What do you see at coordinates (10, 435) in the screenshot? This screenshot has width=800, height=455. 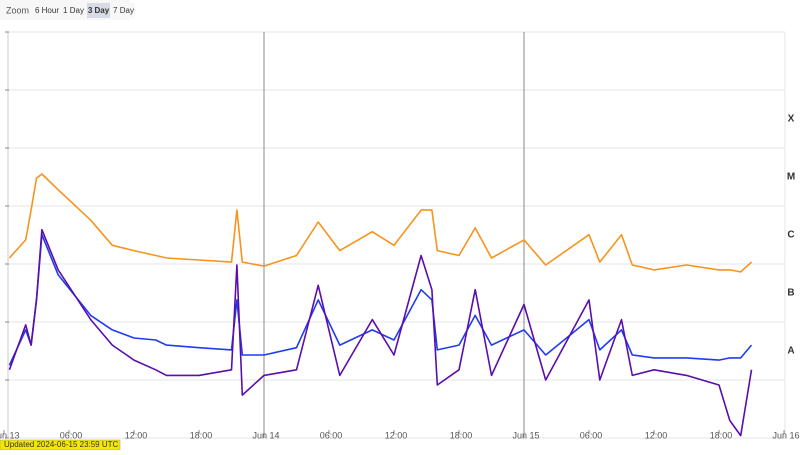 I see `x-tick-label: Jun 13` at bounding box center [10, 435].